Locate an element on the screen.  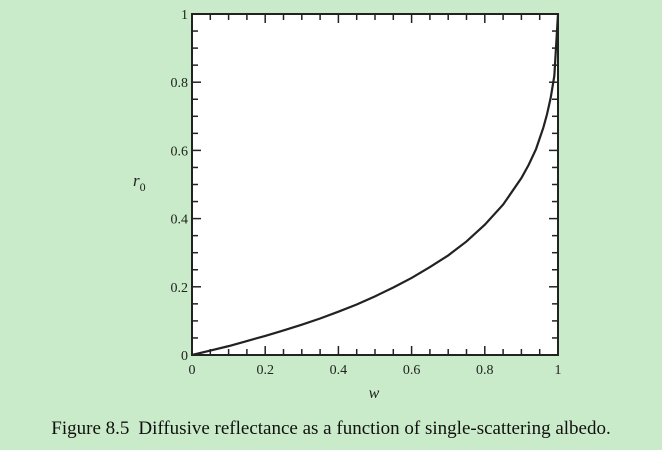
y-axis-label: r0 is located at coordinates (139, 182).